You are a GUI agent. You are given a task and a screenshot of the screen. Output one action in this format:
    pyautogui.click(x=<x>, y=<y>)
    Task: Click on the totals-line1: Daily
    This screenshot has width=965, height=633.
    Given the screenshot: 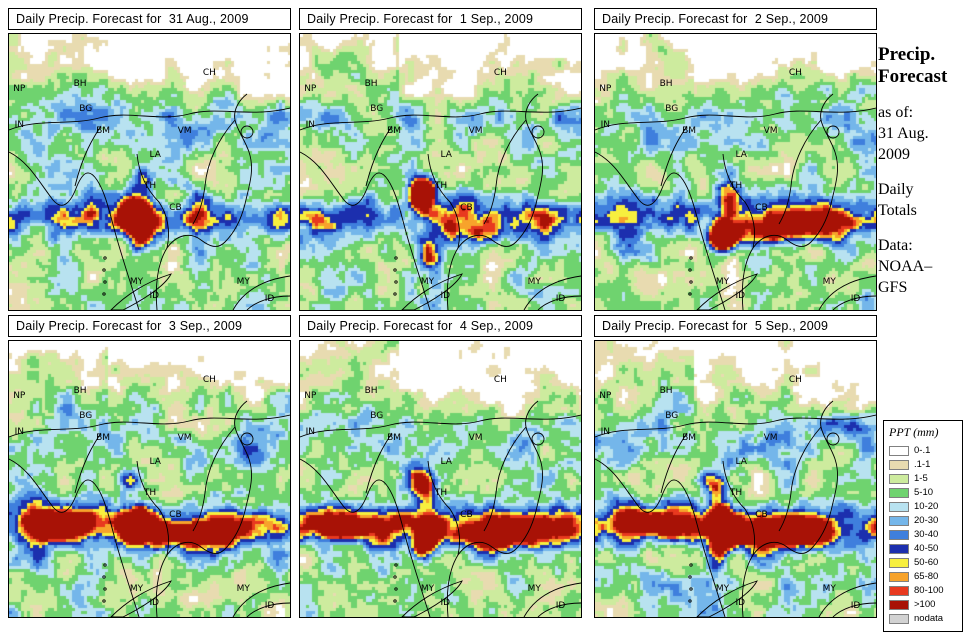 What is the action you would take?
    pyautogui.click(x=896, y=189)
    